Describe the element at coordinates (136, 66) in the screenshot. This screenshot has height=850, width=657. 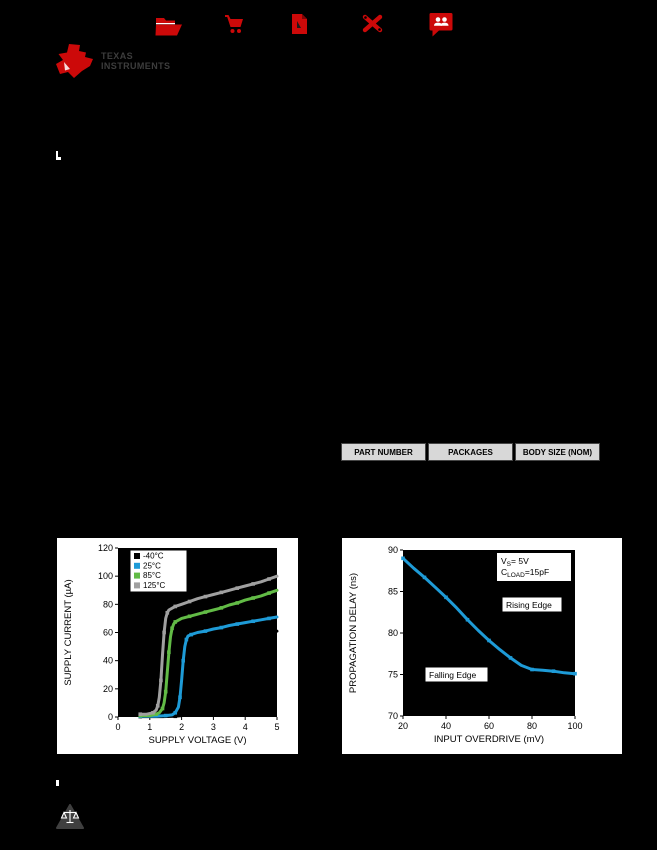
I see `ti-logo-line2: INSTRUMENTS` at that location.